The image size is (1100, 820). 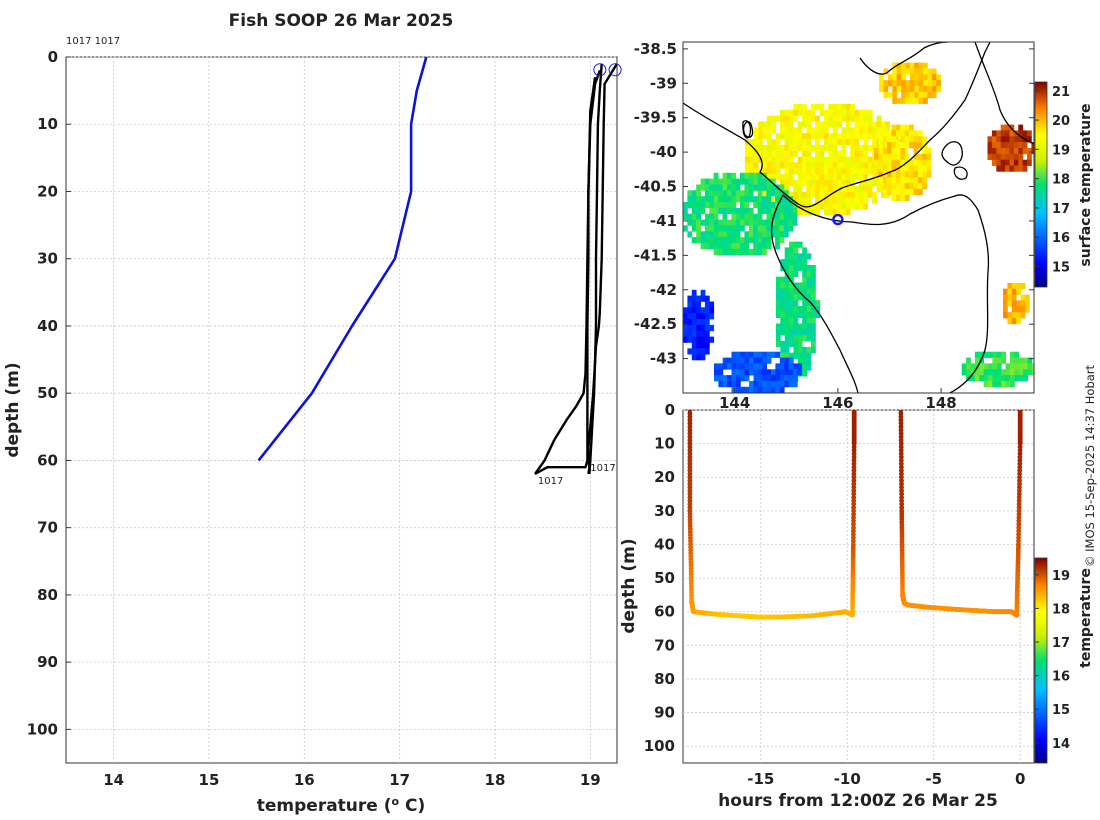 What do you see at coordinates (1086, 184) in the screenshot?
I see `sst-colorbar-label: surface temperature` at bounding box center [1086, 184].